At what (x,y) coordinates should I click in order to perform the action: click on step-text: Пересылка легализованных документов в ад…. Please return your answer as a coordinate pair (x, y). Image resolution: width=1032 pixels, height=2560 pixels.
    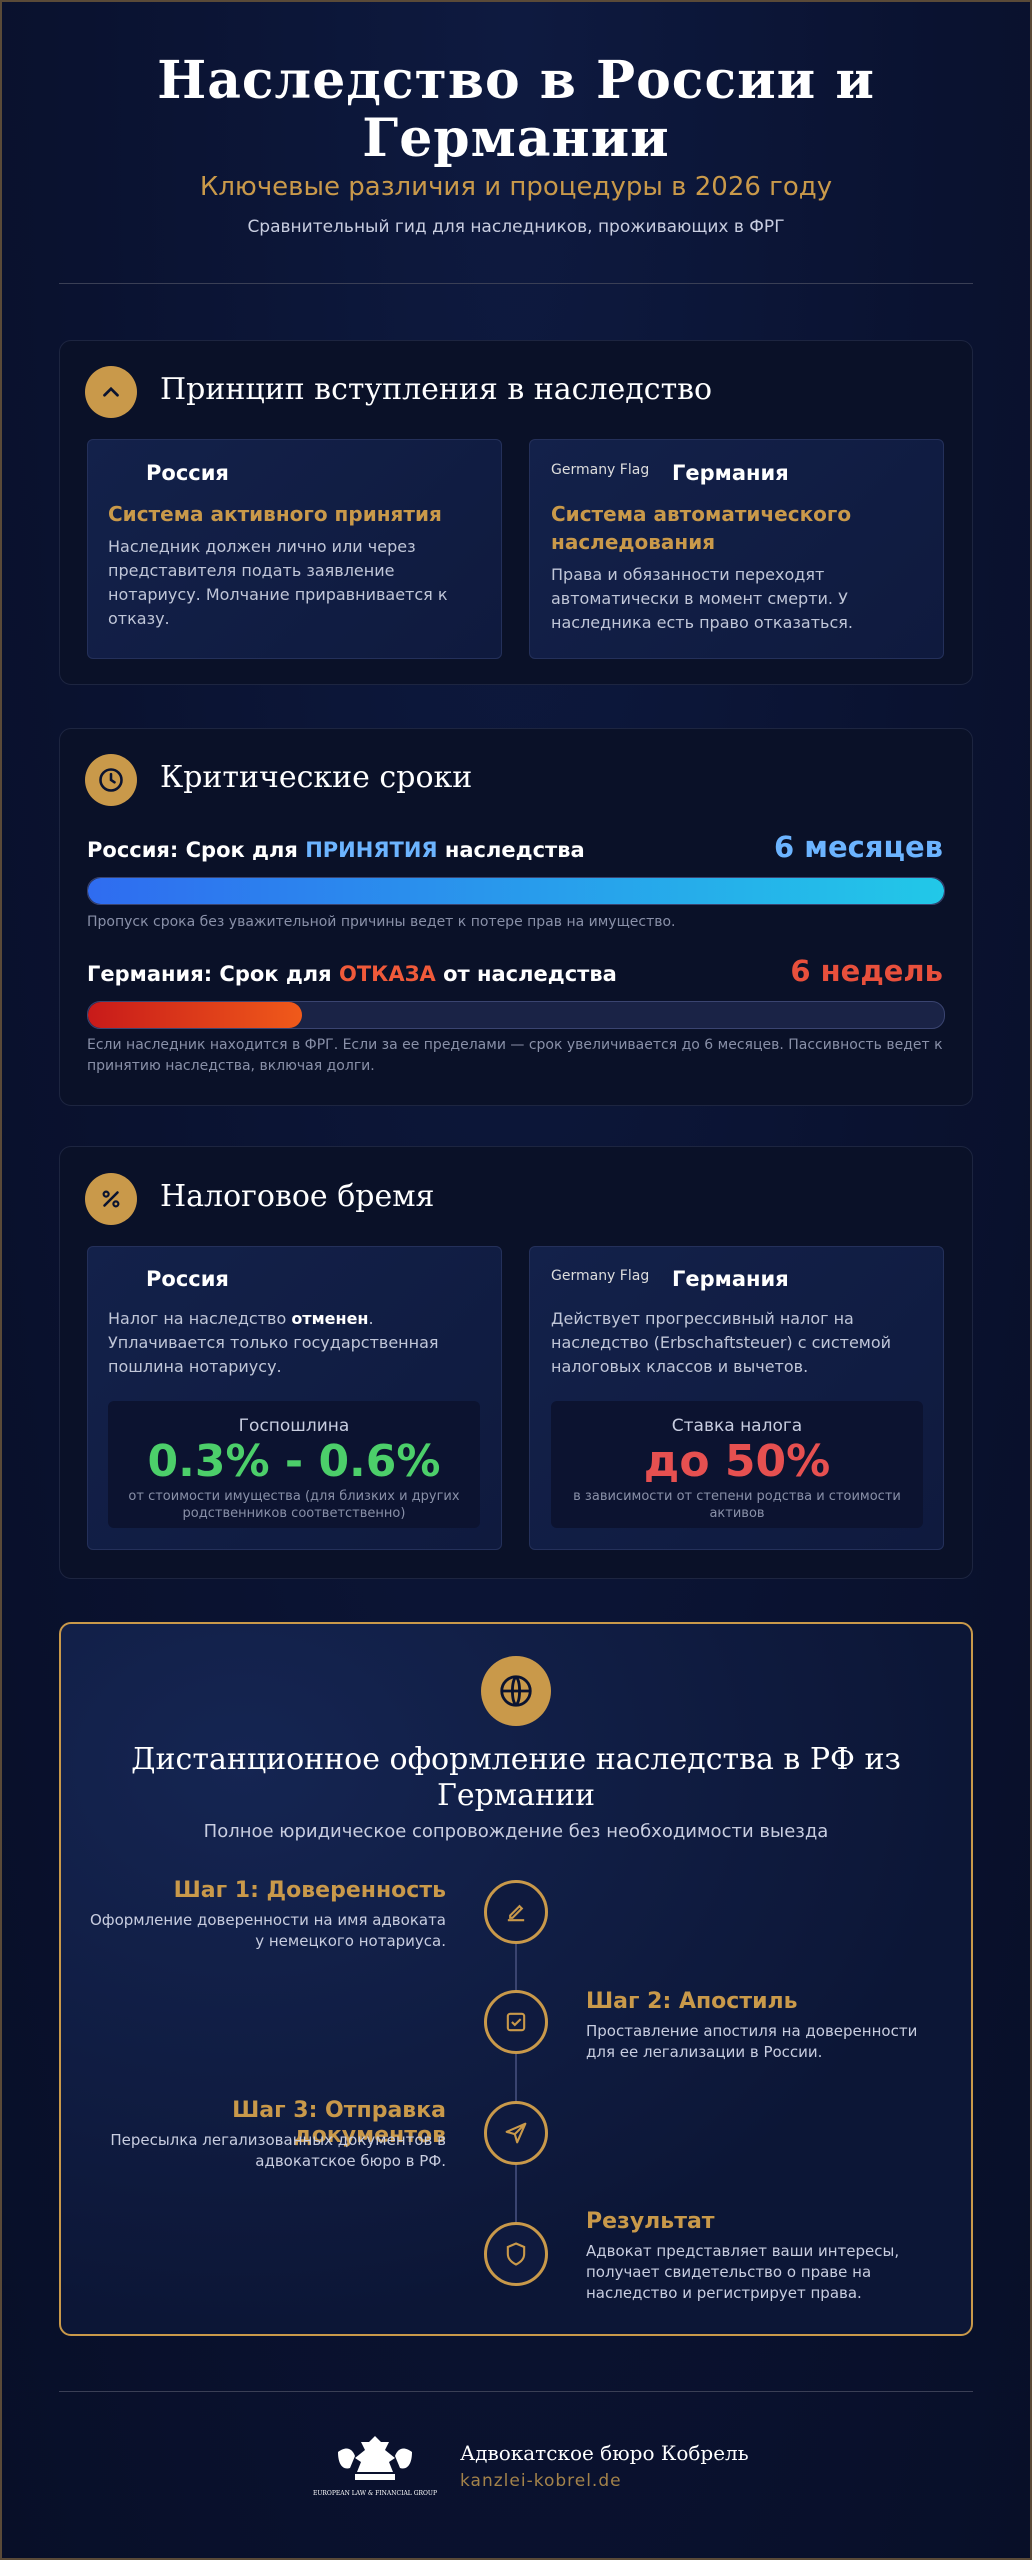
    Looking at the image, I should click on (278, 2150).